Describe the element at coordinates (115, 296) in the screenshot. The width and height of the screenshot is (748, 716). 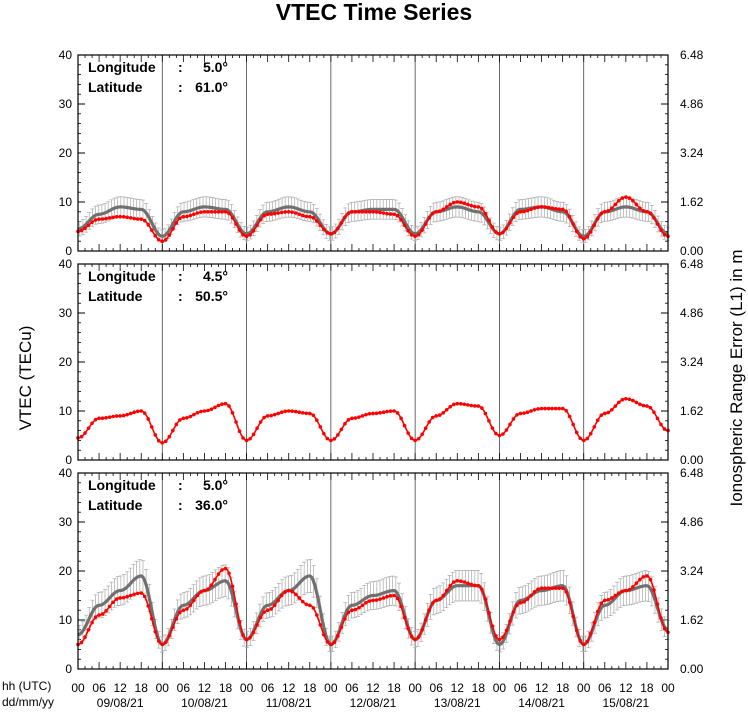
I see `latitude-label: Latitude` at that location.